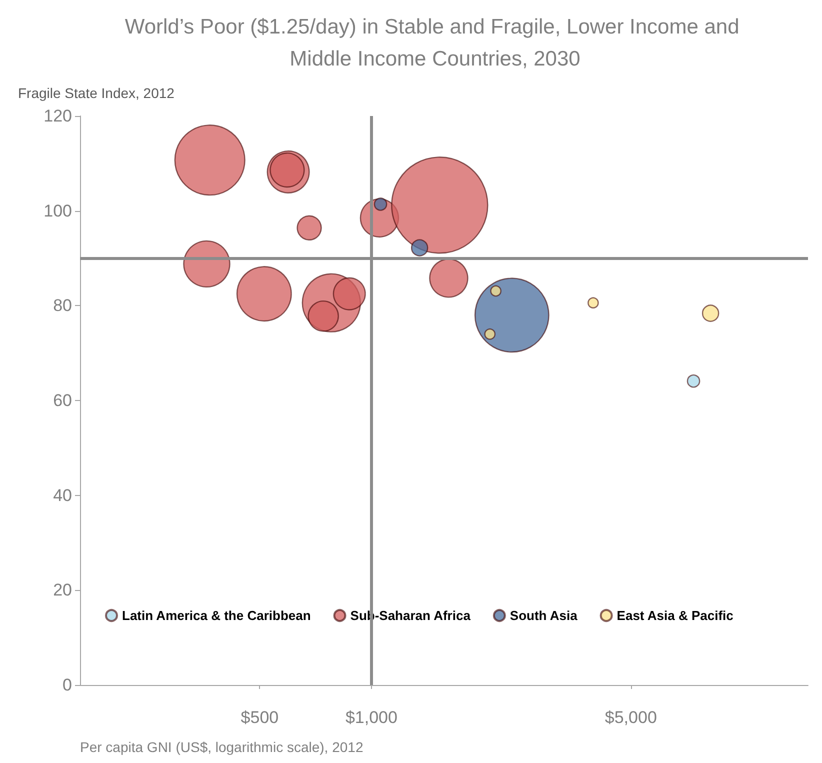  I want to click on x-tick-label: $1,000, so click(371, 717).